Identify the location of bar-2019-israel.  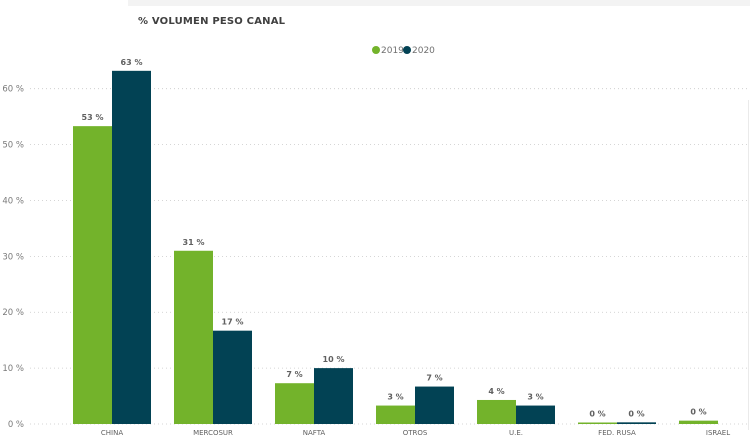
(698, 422).